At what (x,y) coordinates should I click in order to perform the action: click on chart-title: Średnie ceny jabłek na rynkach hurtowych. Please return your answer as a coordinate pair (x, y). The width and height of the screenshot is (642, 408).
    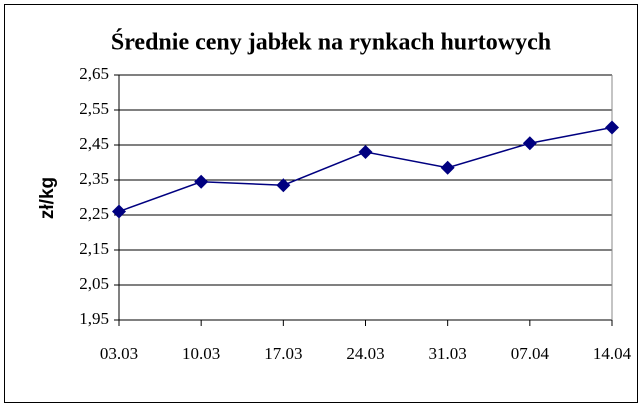
    Looking at the image, I should click on (331, 42).